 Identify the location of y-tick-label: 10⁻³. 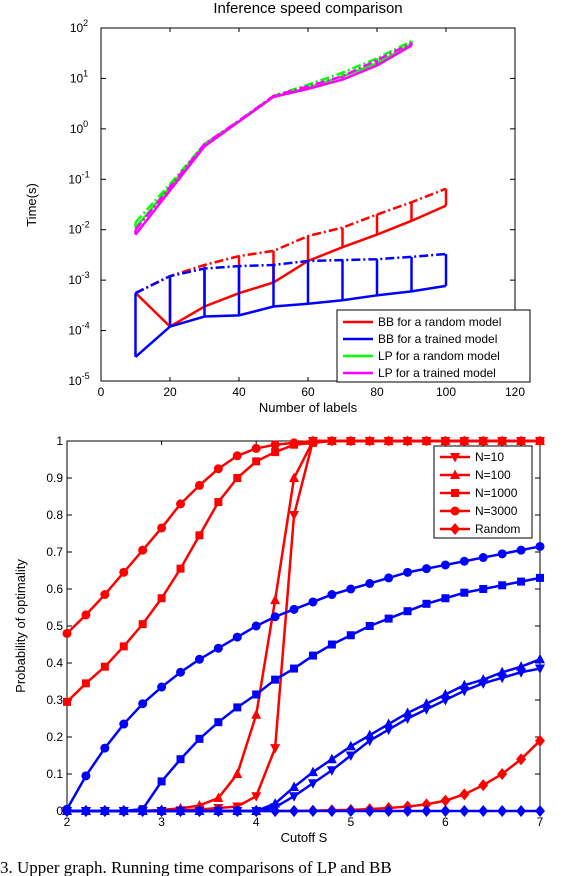
(78, 278).